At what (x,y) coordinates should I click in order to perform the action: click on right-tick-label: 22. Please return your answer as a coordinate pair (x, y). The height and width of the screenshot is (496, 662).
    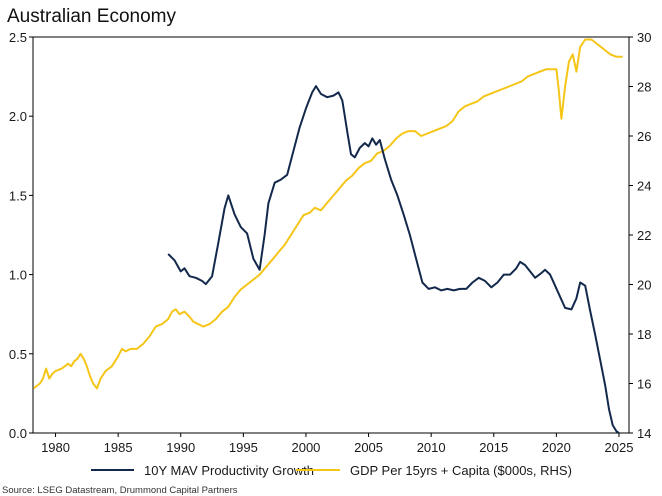
    Looking at the image, I should click on (644, 235).